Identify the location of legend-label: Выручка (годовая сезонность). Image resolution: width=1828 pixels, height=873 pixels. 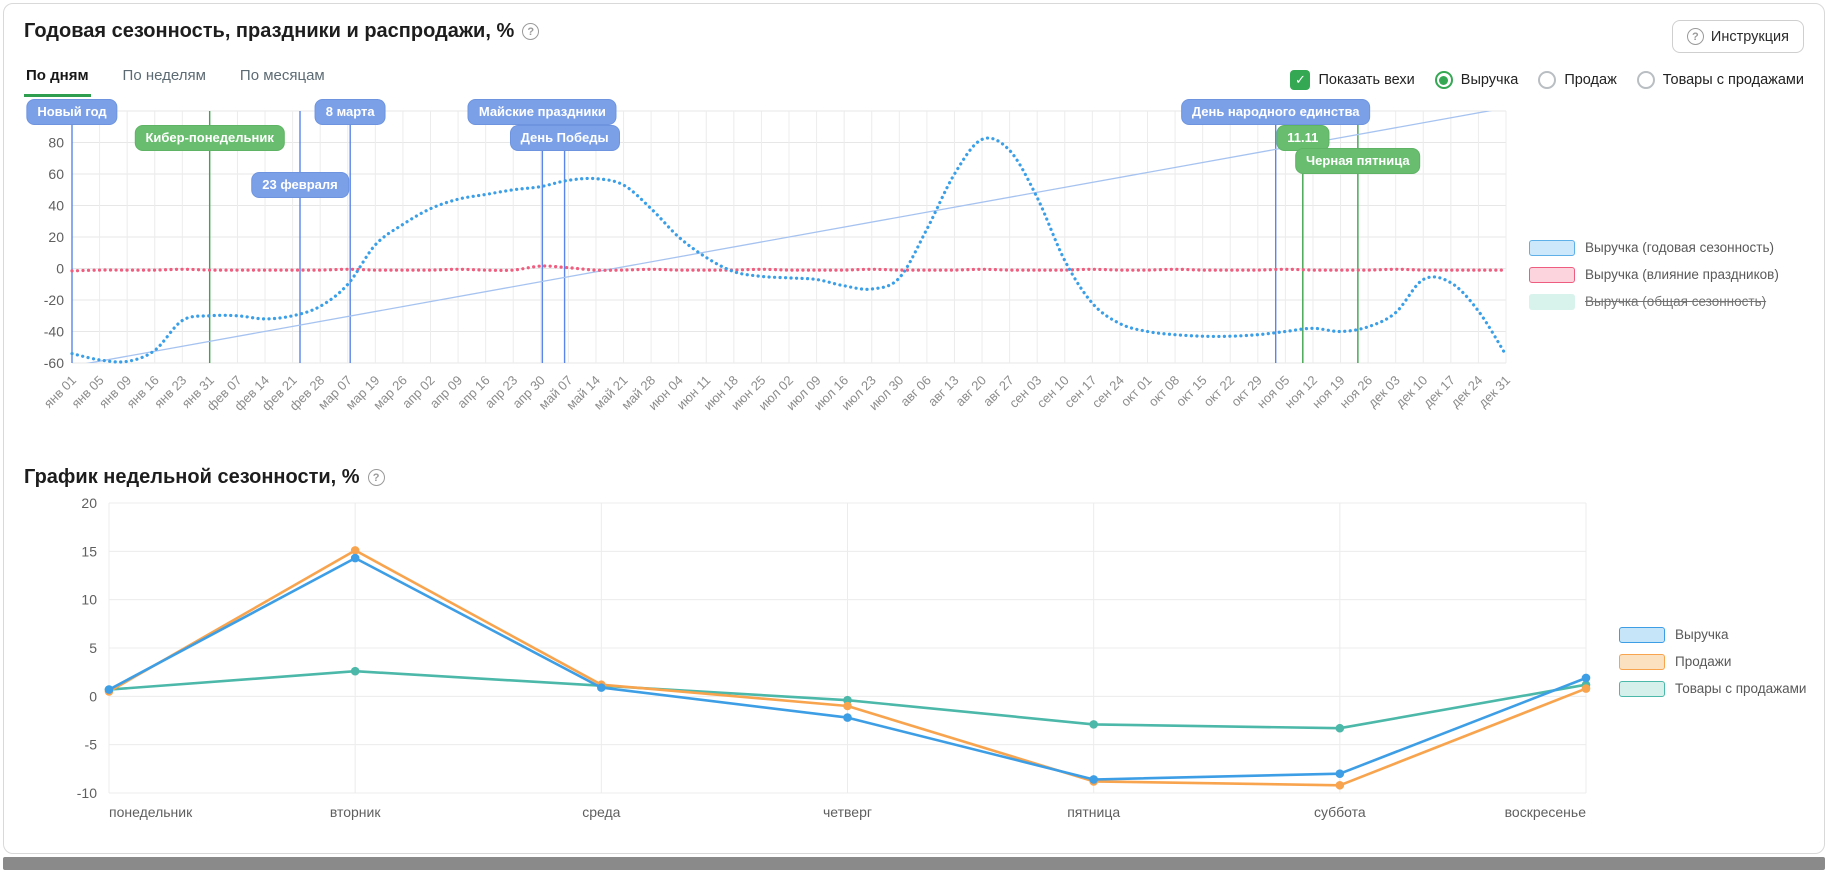
(1680, 247).